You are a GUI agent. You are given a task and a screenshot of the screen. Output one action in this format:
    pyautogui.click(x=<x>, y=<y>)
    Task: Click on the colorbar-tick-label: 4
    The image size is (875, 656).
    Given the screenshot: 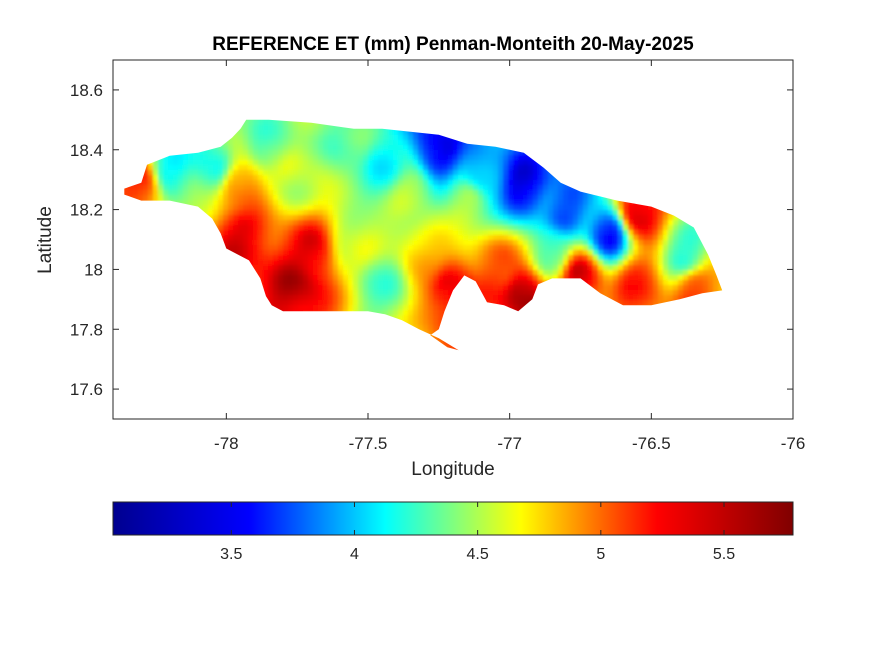 What is the action you would take?
    pyautogui.click(x=354, y=554)
    